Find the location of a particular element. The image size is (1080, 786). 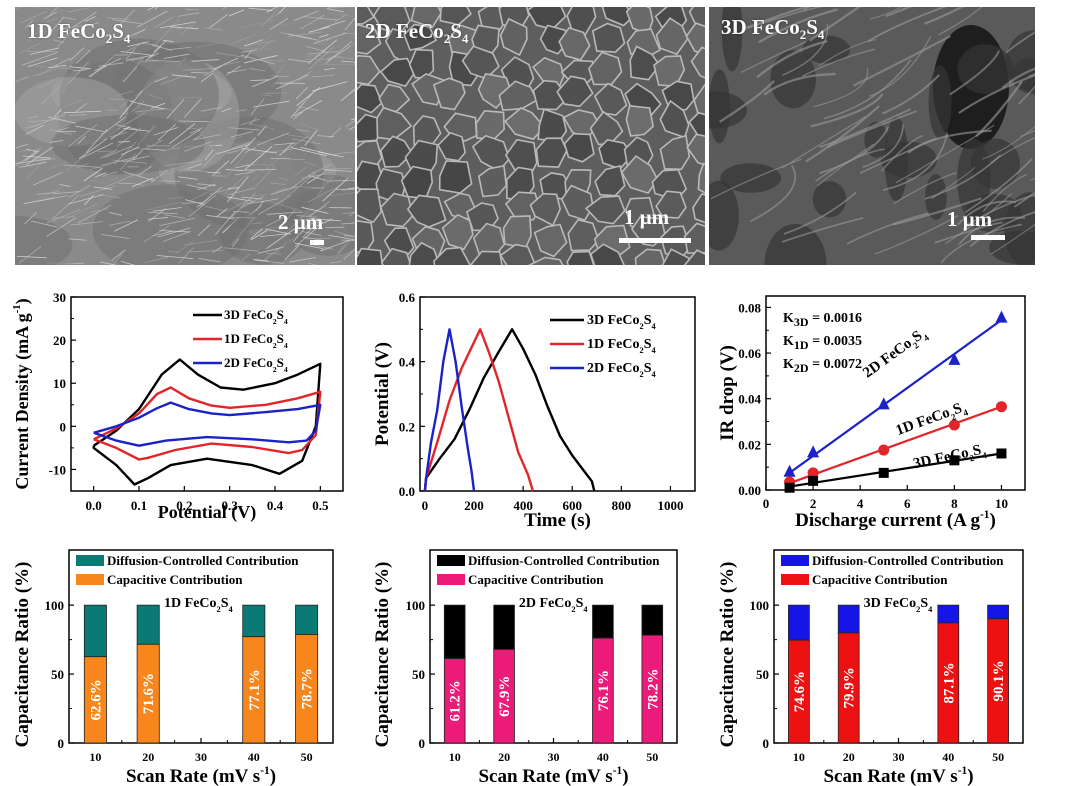

legend-label-1d: 1D FeCo2S4 is located at coordinates (621, 346).